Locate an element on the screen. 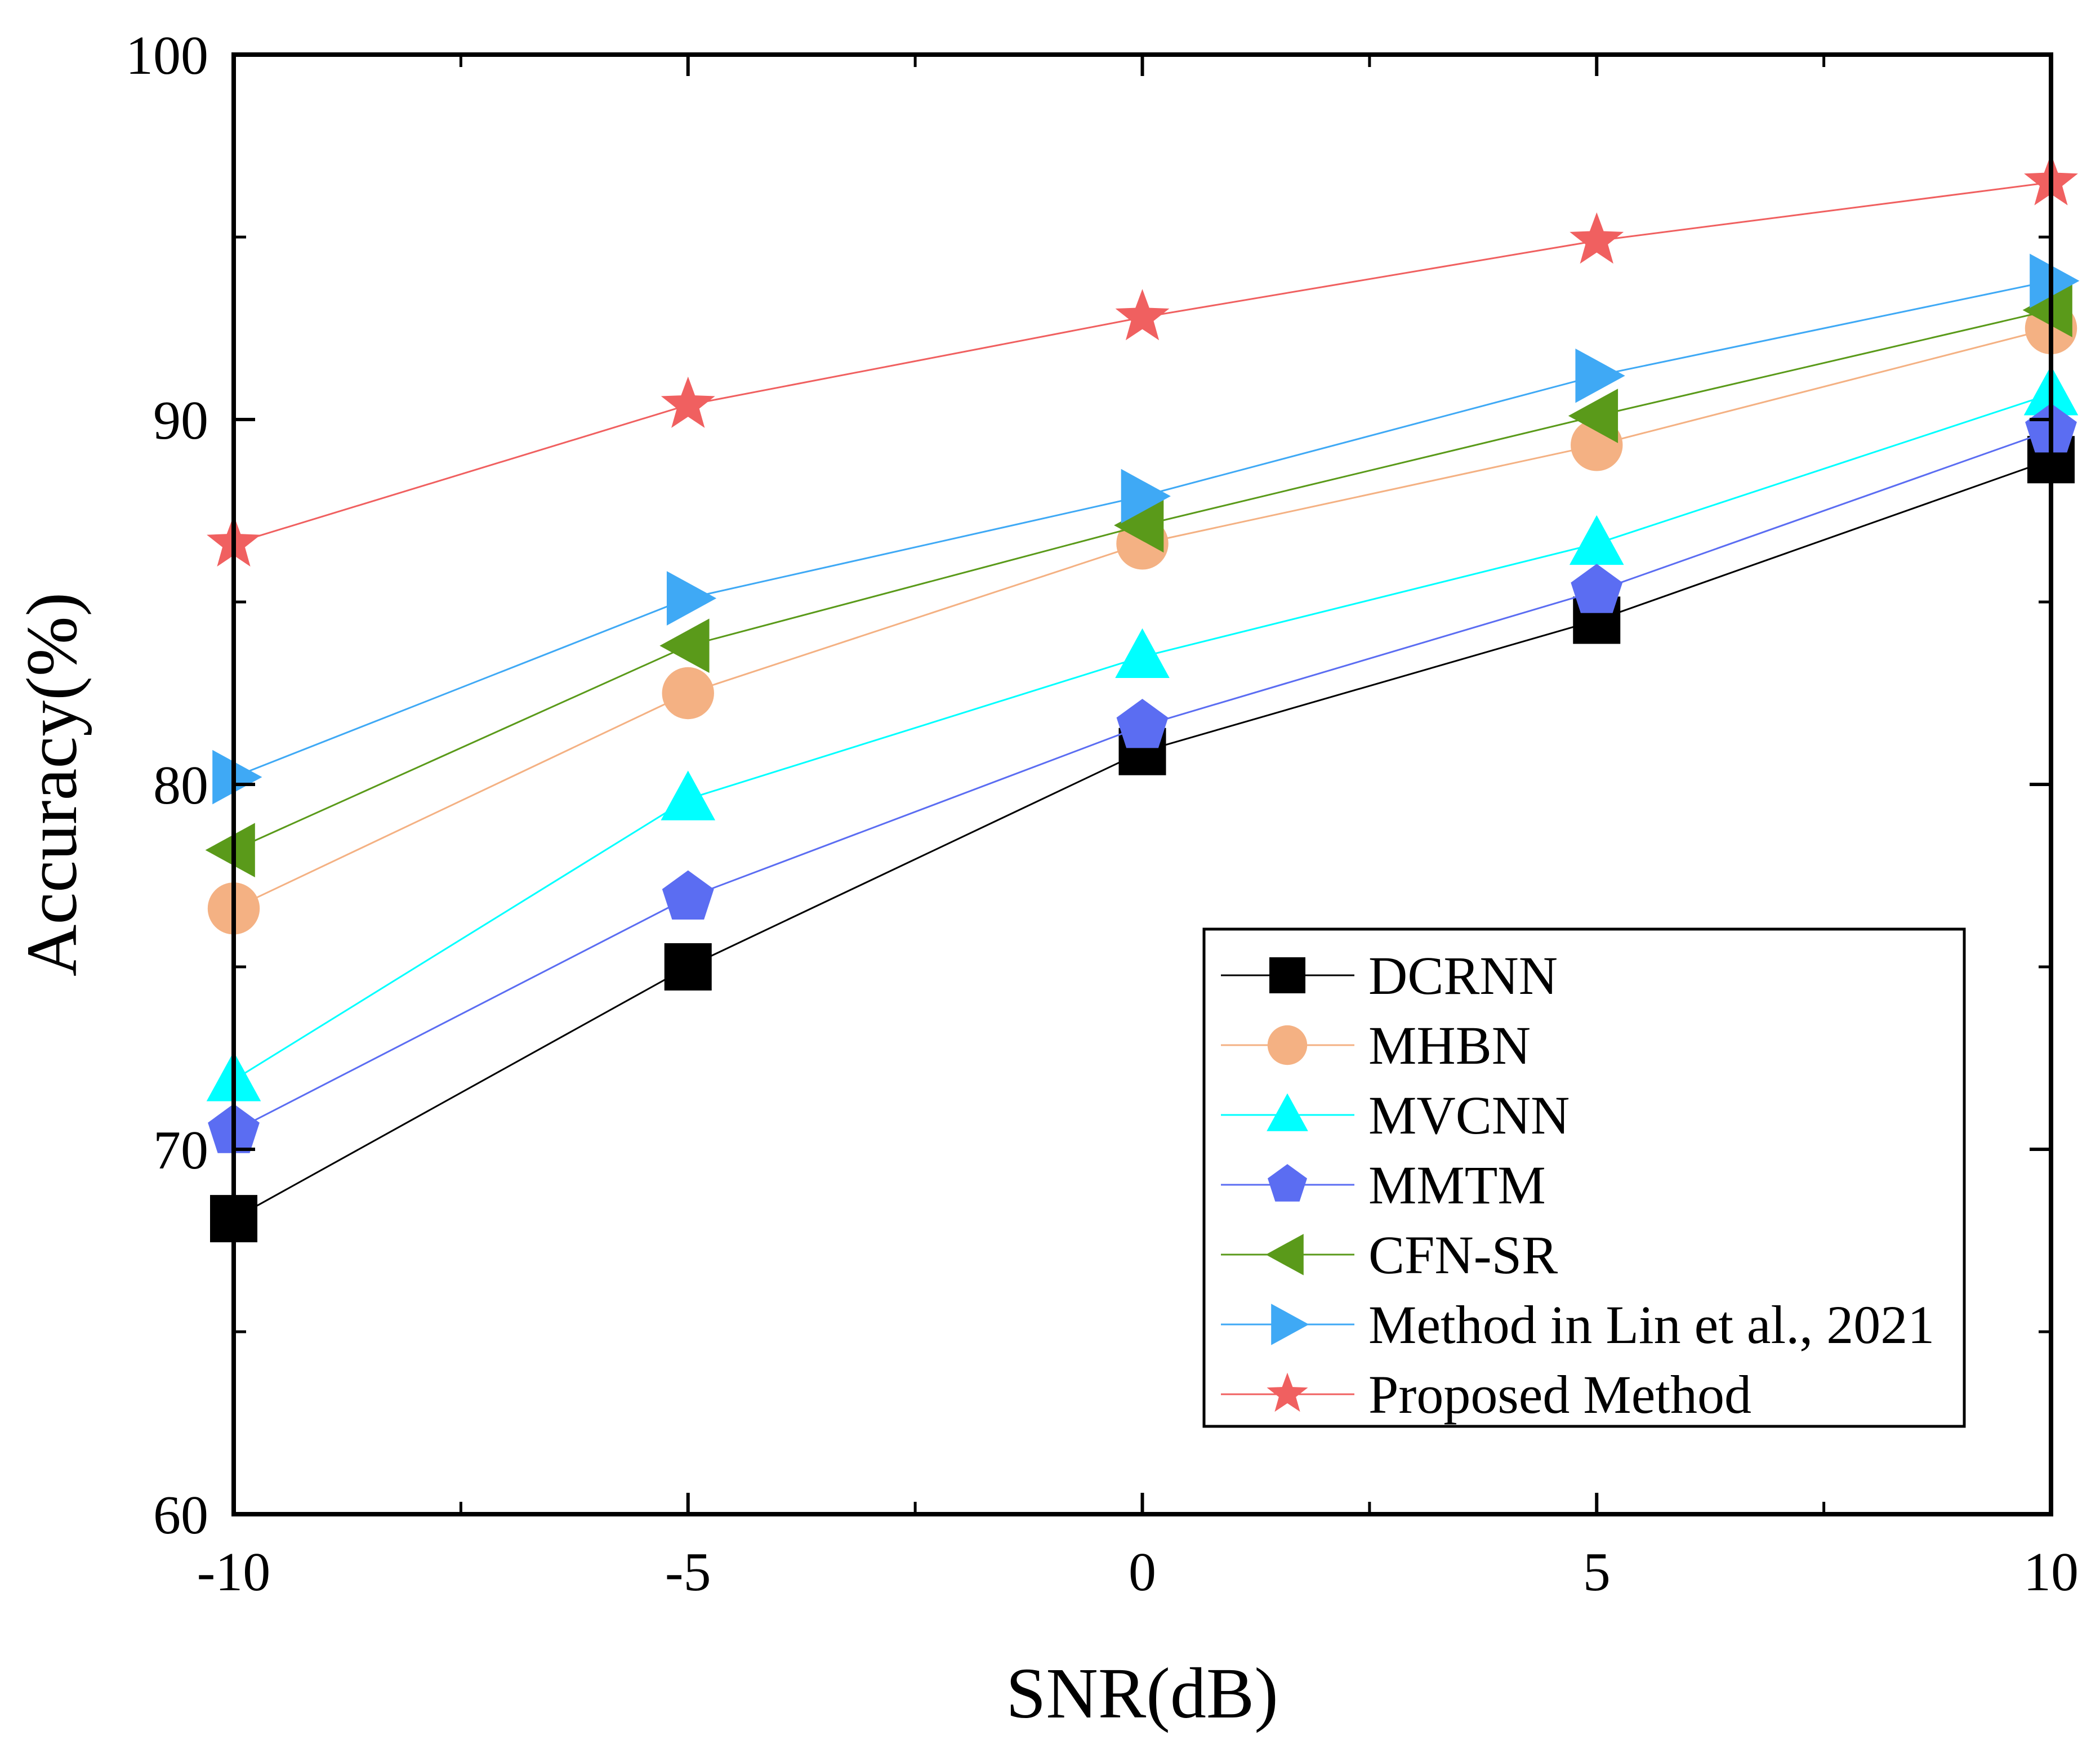  y-axis-title: Accuracy(%) is located at coordinates (52, 784).